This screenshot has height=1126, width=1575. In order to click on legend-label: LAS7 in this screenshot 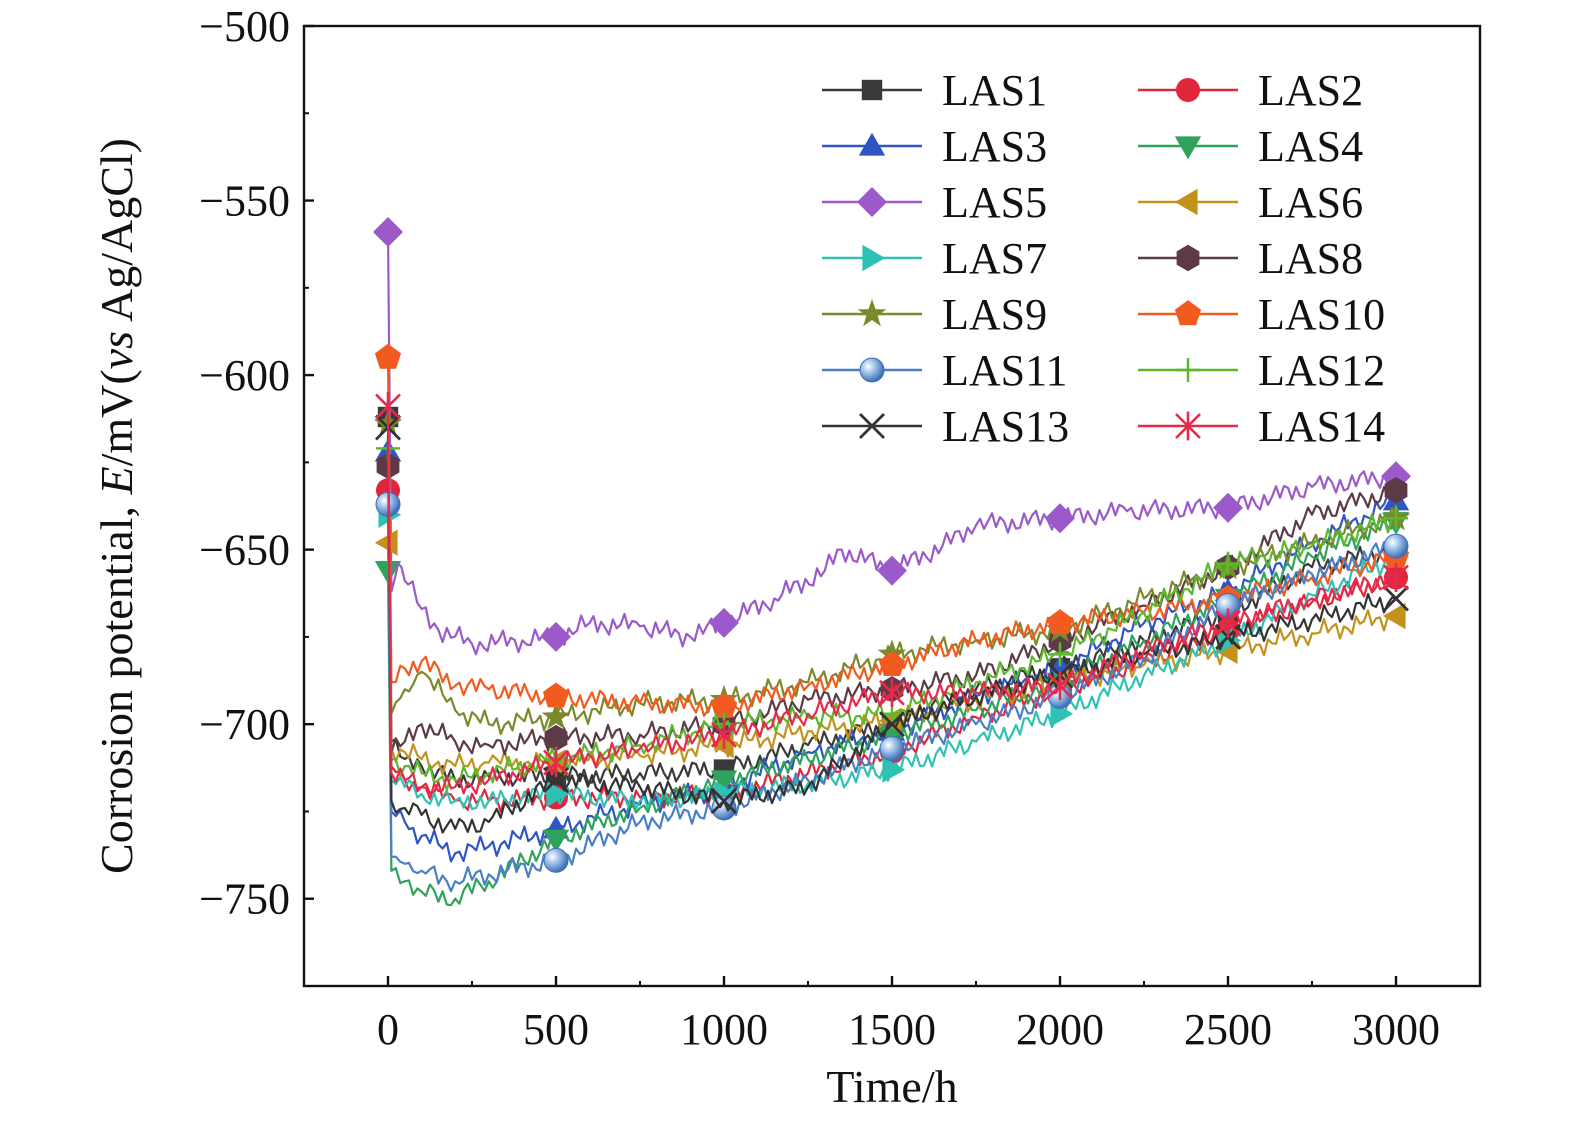, I will do `click(994, 258)`.